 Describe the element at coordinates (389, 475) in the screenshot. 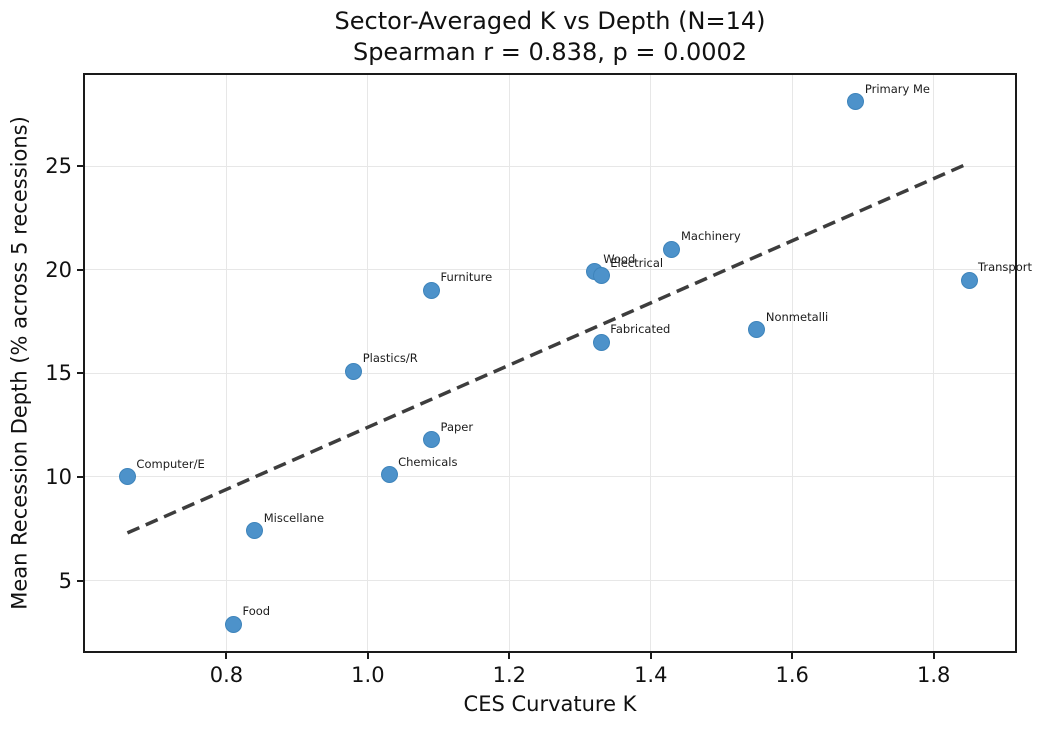

I see `scatter-point-chemicals` at that location.